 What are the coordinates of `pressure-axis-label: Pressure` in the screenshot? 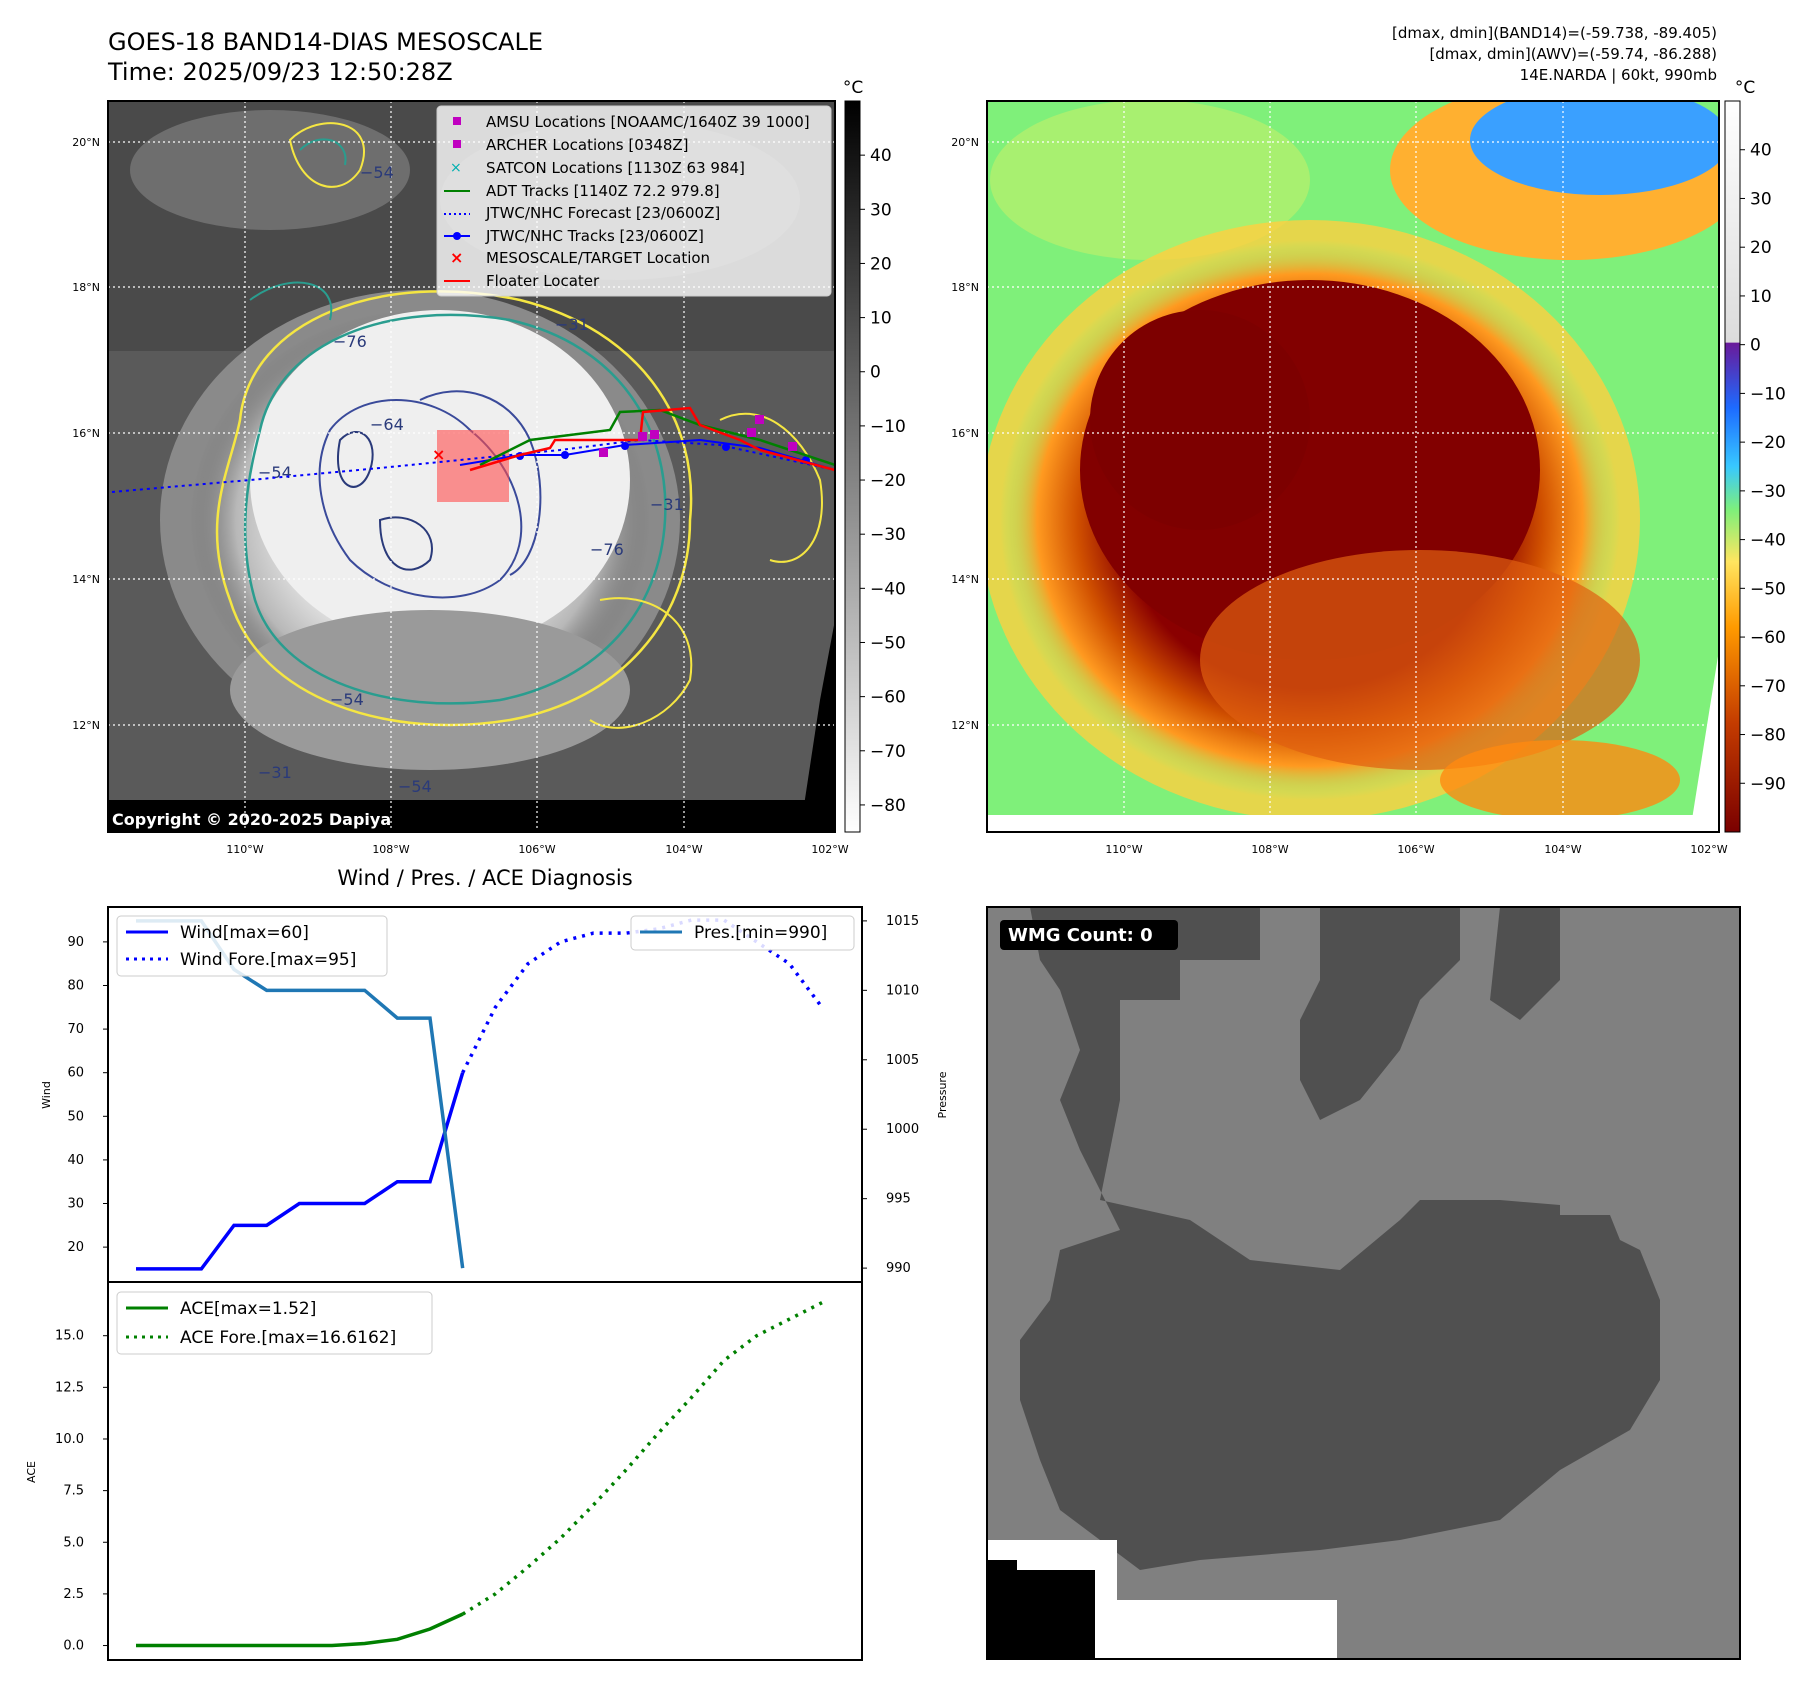 It's located at (942, 1094).